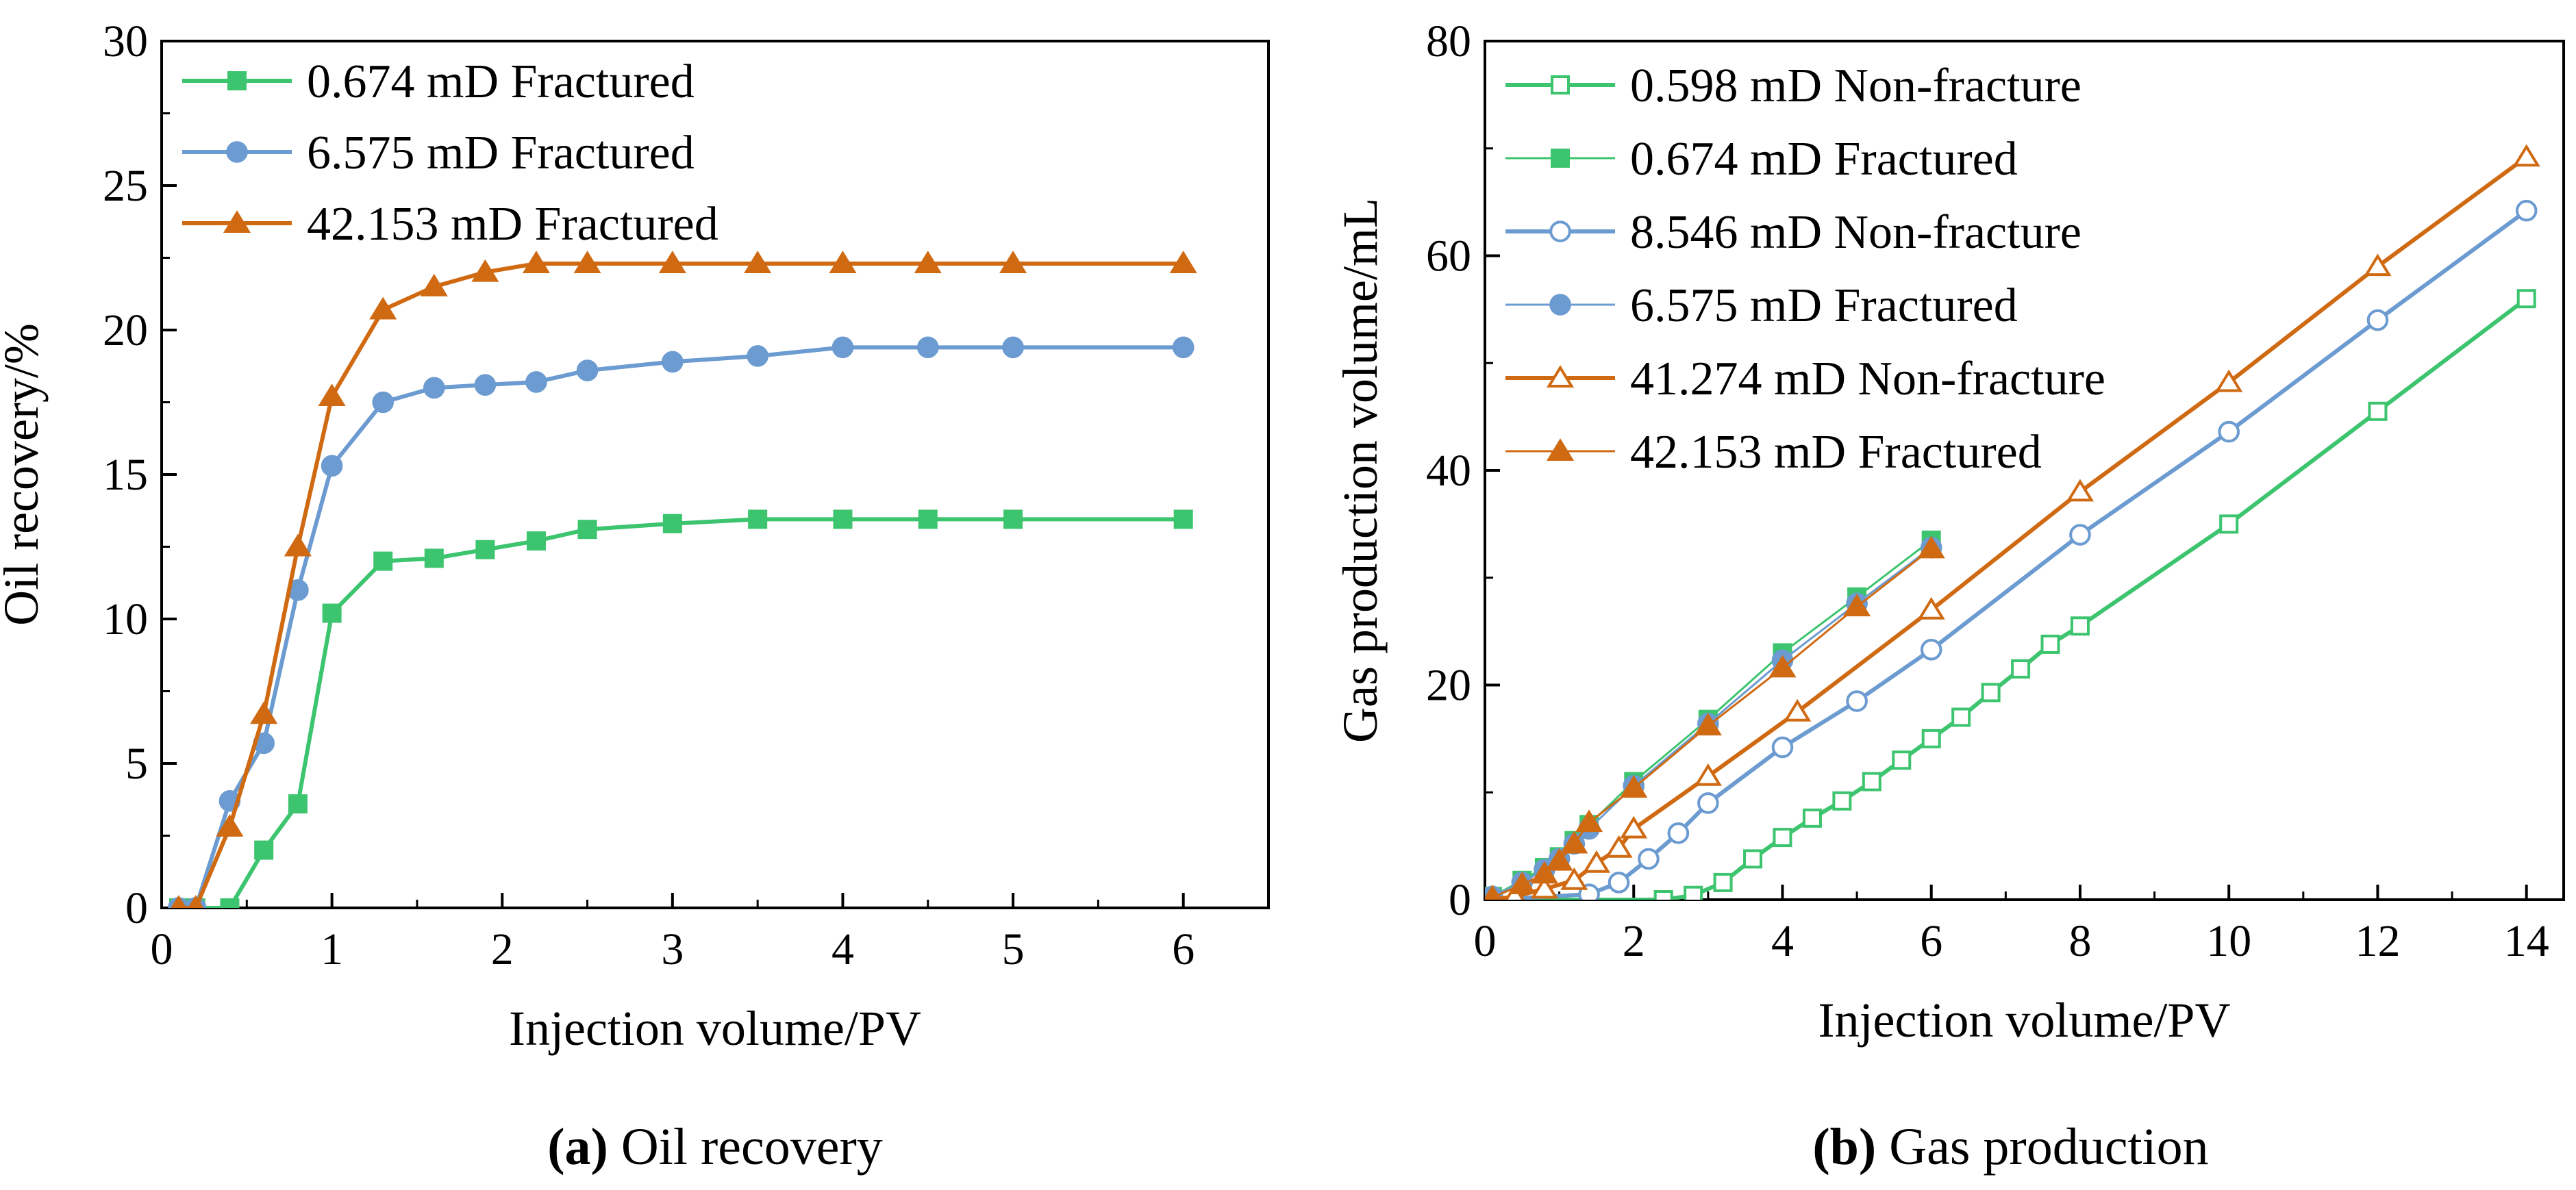 Image resolution: width=2576 pixels, height=1190 pixels. What do you see at coordinates (1844, 1147) in the screenshot?
I see `caption-label: (b)` at bounding box center [1844, 1147].